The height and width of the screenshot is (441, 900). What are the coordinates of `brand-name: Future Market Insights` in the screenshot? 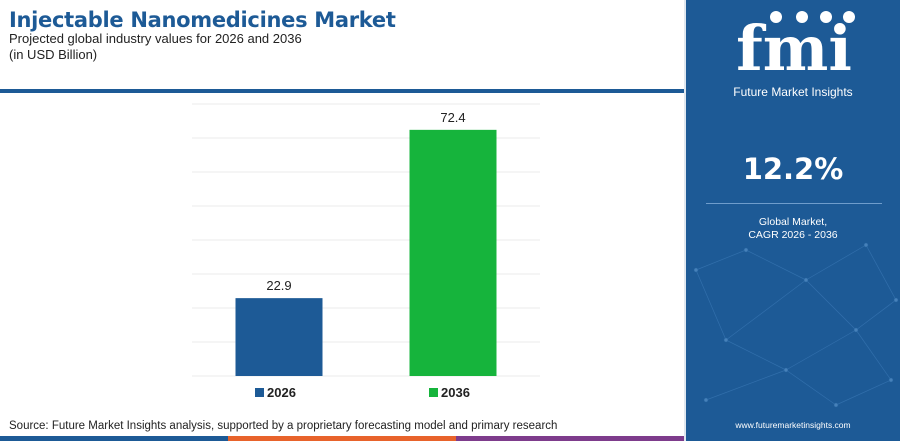 It's located at (793, 92).